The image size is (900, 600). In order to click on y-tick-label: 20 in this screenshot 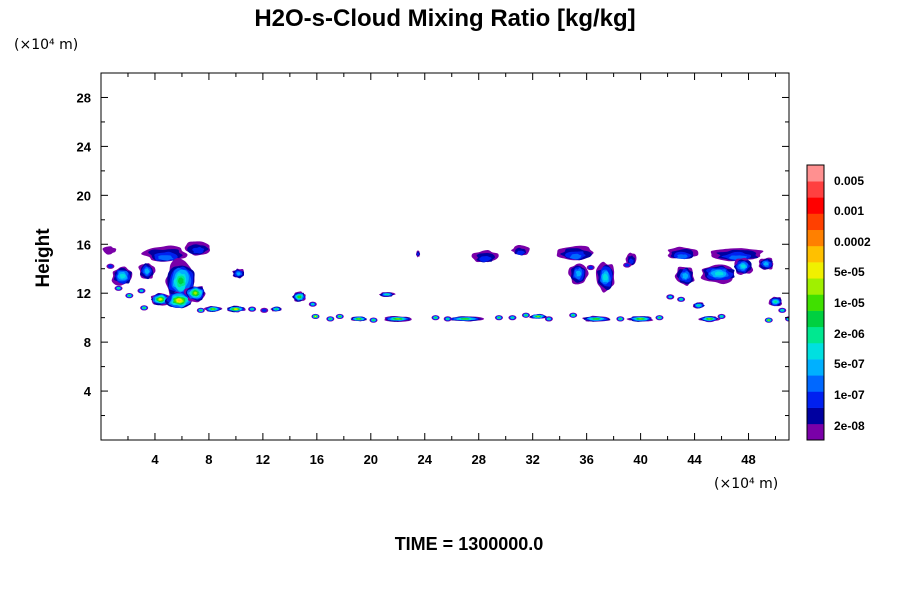, I will do `click(84, 195)`.